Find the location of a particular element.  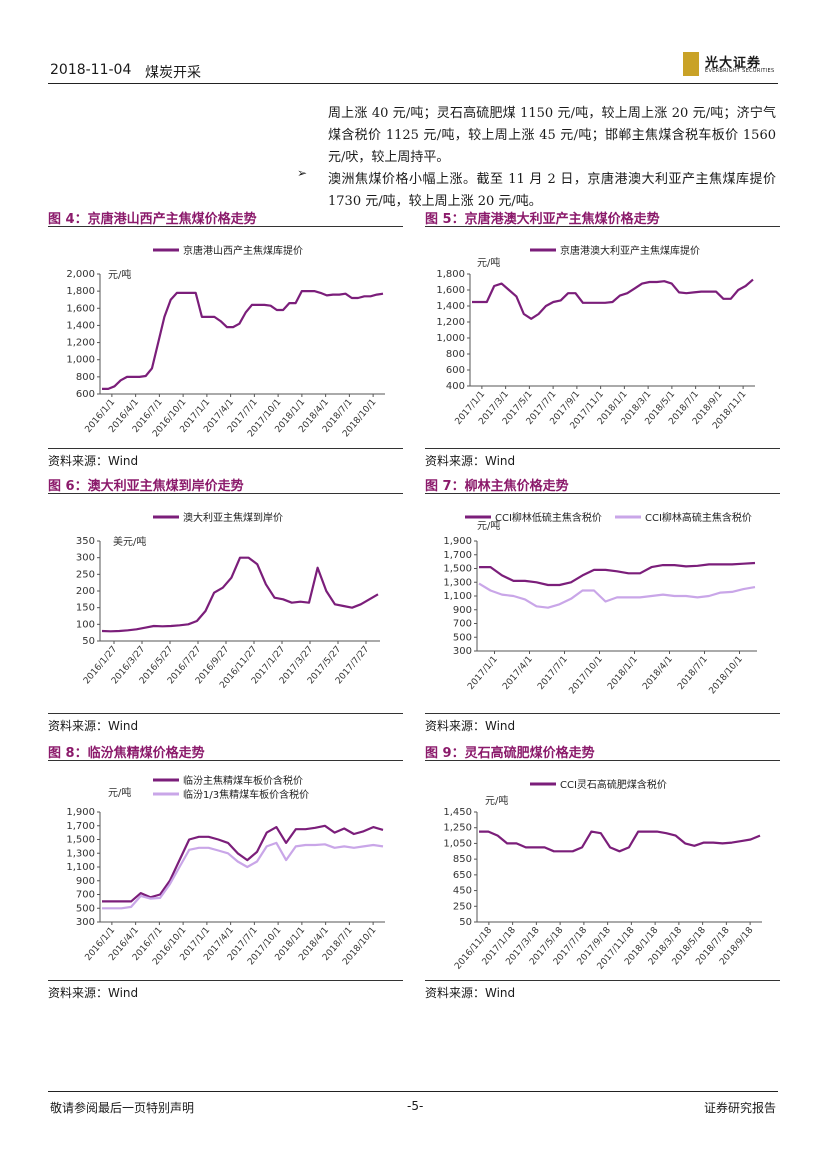

figure-5-title: 图 5：京唐港澳大利亚产主焦煤价格走势 is located at coordinates (542, 219).